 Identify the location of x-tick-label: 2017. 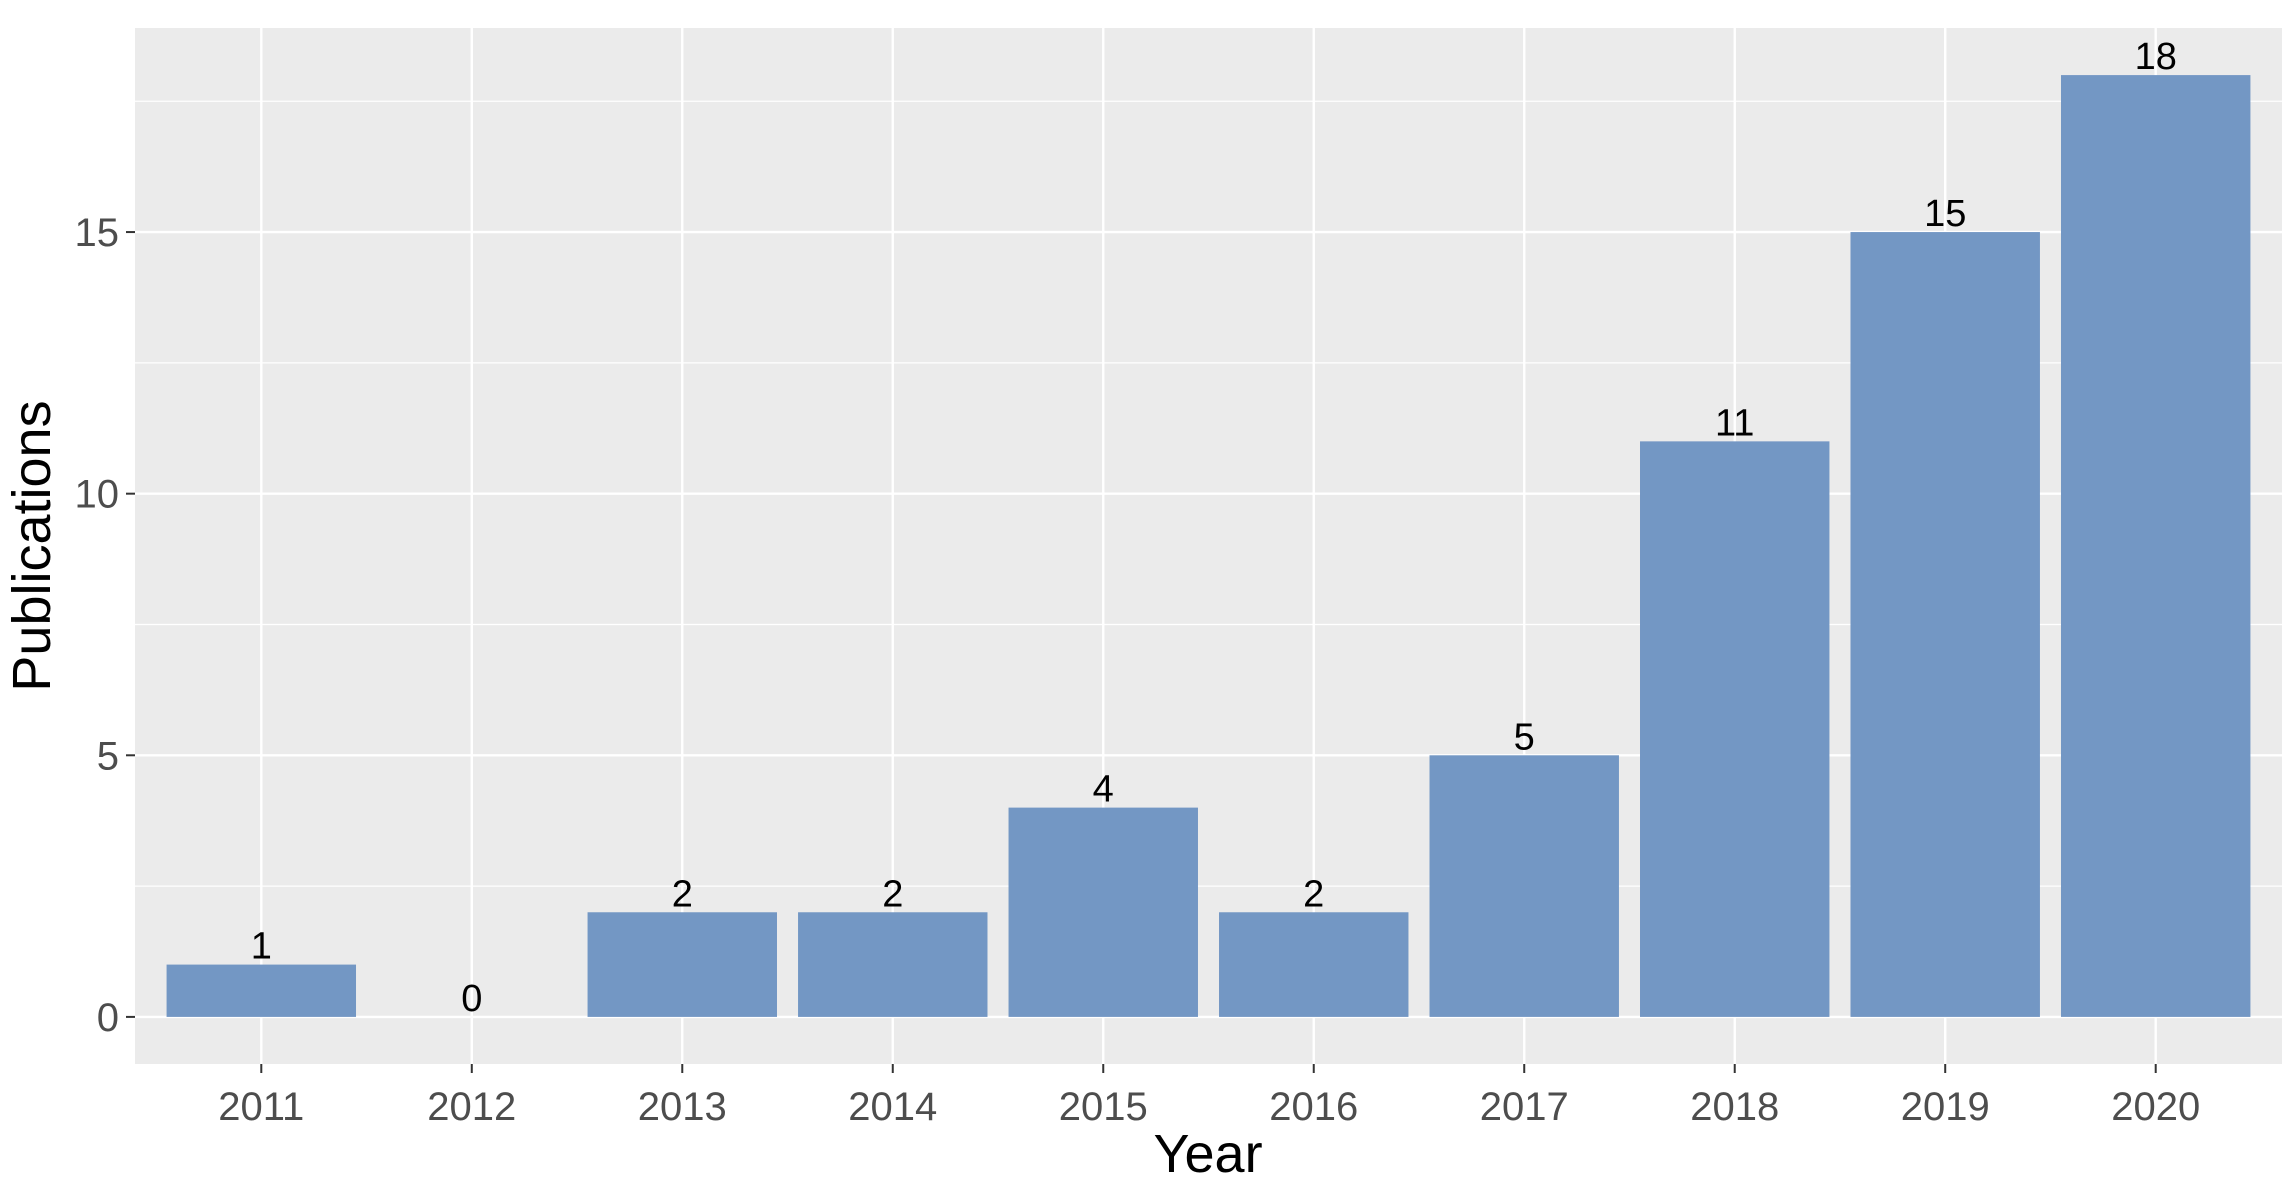
(1524, 1107).